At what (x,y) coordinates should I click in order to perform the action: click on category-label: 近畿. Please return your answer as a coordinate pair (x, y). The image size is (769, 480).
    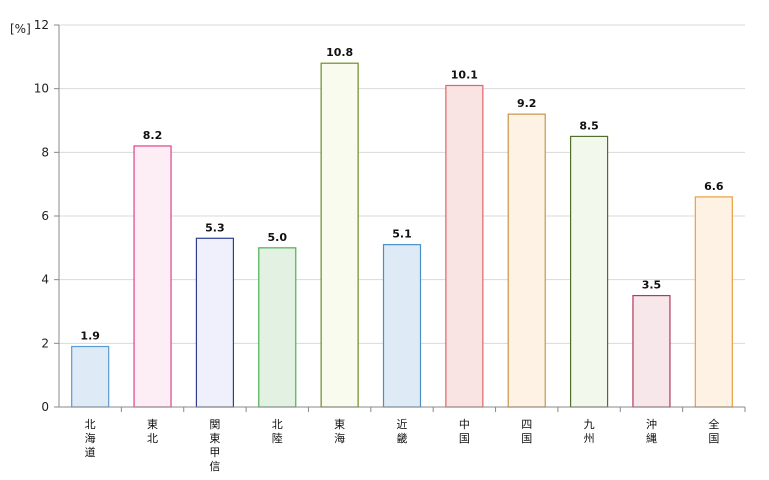
    Looking at the image, I should click on (402, 431).